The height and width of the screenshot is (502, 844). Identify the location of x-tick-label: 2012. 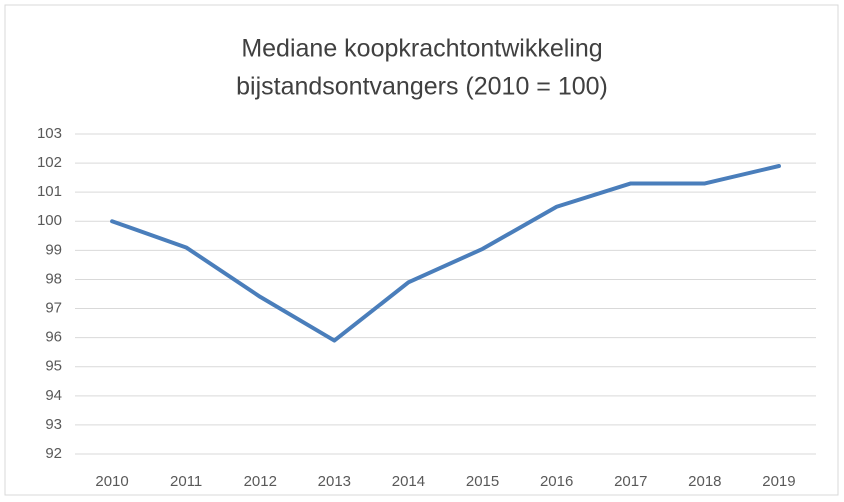
(260, 481).